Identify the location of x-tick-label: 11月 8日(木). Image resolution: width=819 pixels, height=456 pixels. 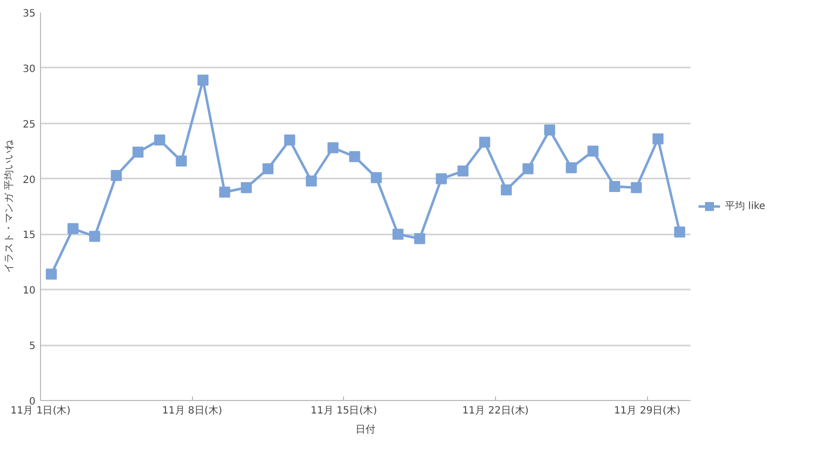
(192, 410).